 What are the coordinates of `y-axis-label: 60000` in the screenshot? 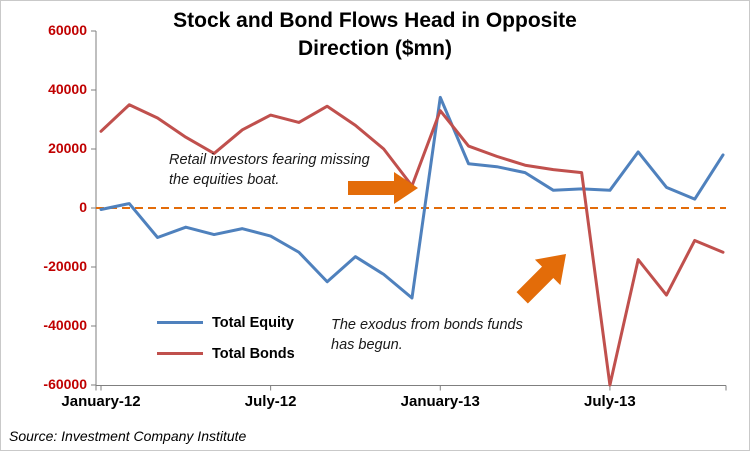 It's located at (67, 30).